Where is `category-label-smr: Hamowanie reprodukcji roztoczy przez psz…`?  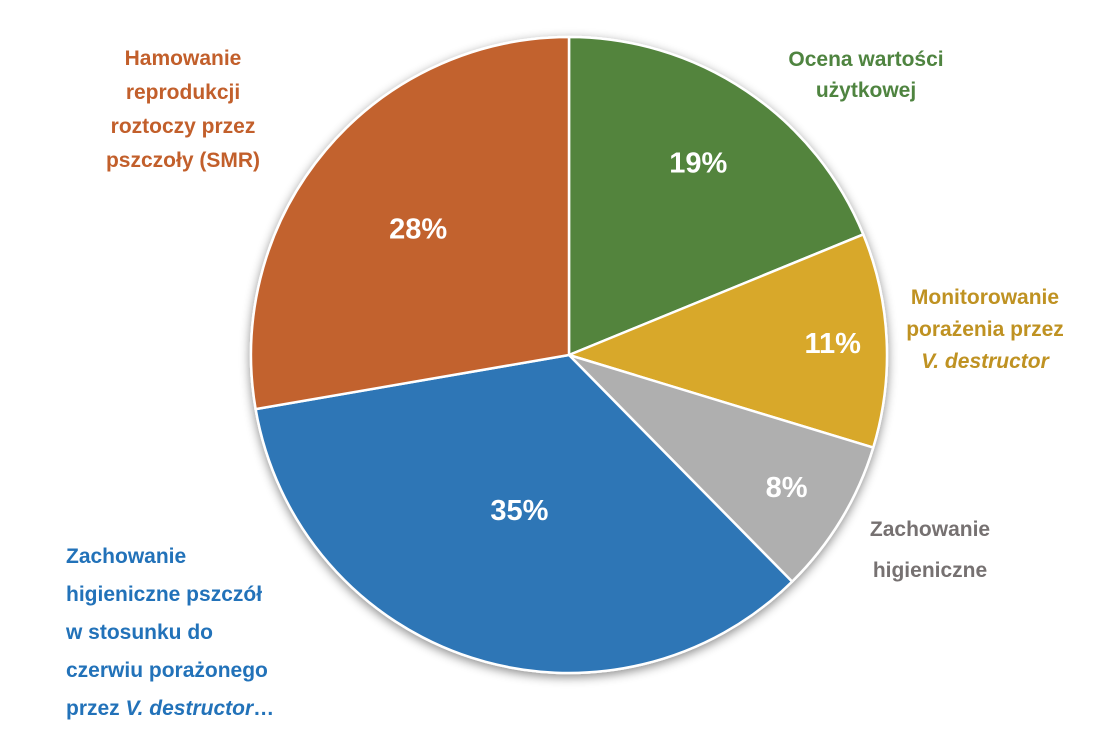 category-label-smr: Hamowanie reprodukcji roztoczy przez psz… is located at coordinates (183, 110).